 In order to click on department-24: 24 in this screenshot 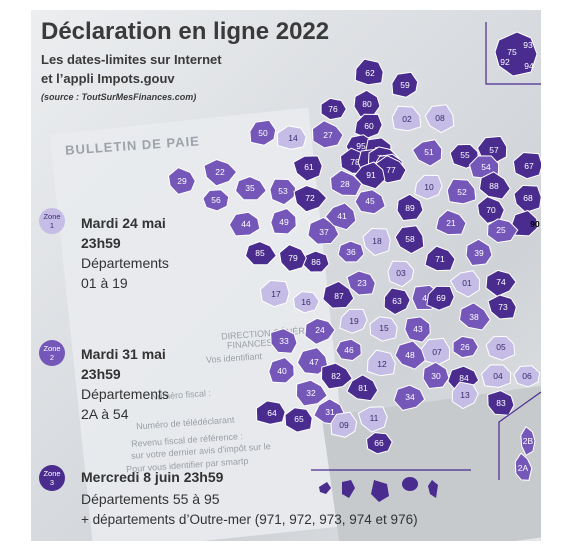, I will do `click(320, 331)`.